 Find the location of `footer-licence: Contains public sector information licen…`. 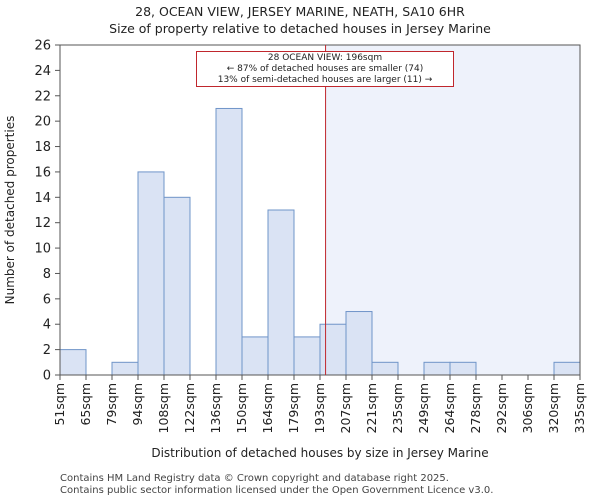

footer-licence: Contains public sector information licen… is located at coordinates (277, 490).